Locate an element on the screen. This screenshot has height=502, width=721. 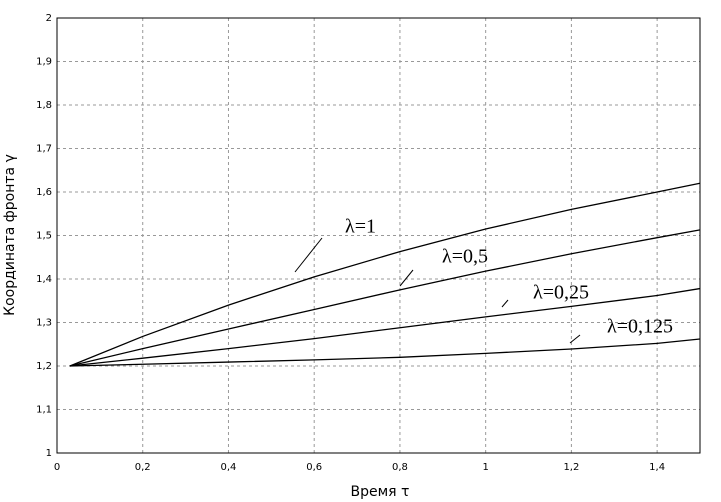
y-tick-label: 2 is located at coordinates (49, 18).